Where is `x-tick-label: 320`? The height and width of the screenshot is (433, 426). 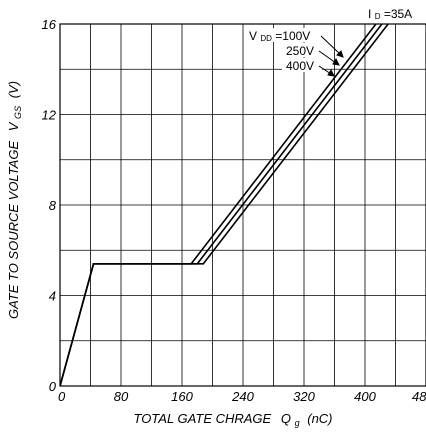 x-tick-label: 320 is located at coordinates (304, 396).